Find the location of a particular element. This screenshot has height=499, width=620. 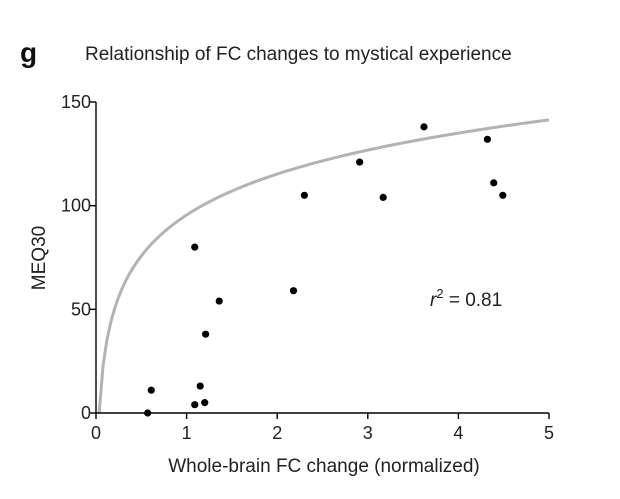

r-squared-annotation: r2 = 0.81 is located at coordinates (466, 298).